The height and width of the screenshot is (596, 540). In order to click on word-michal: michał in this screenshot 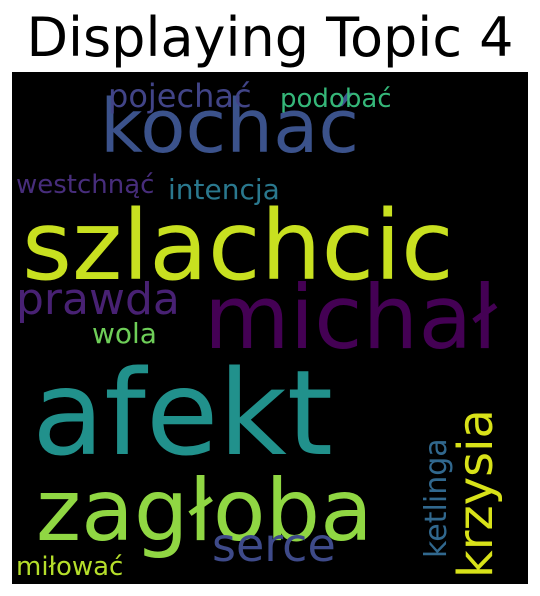, I will do `click(351, 317)`.